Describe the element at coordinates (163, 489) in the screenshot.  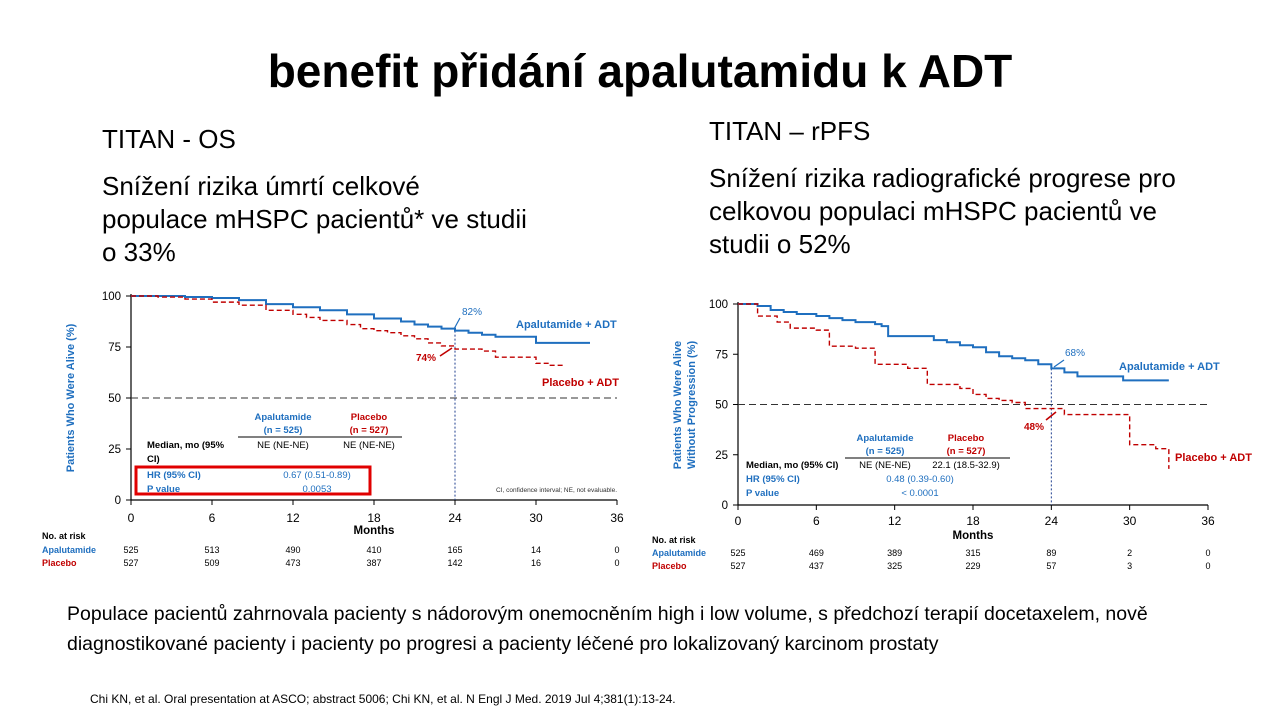
I see `os-table-row-label: P value` at that location.